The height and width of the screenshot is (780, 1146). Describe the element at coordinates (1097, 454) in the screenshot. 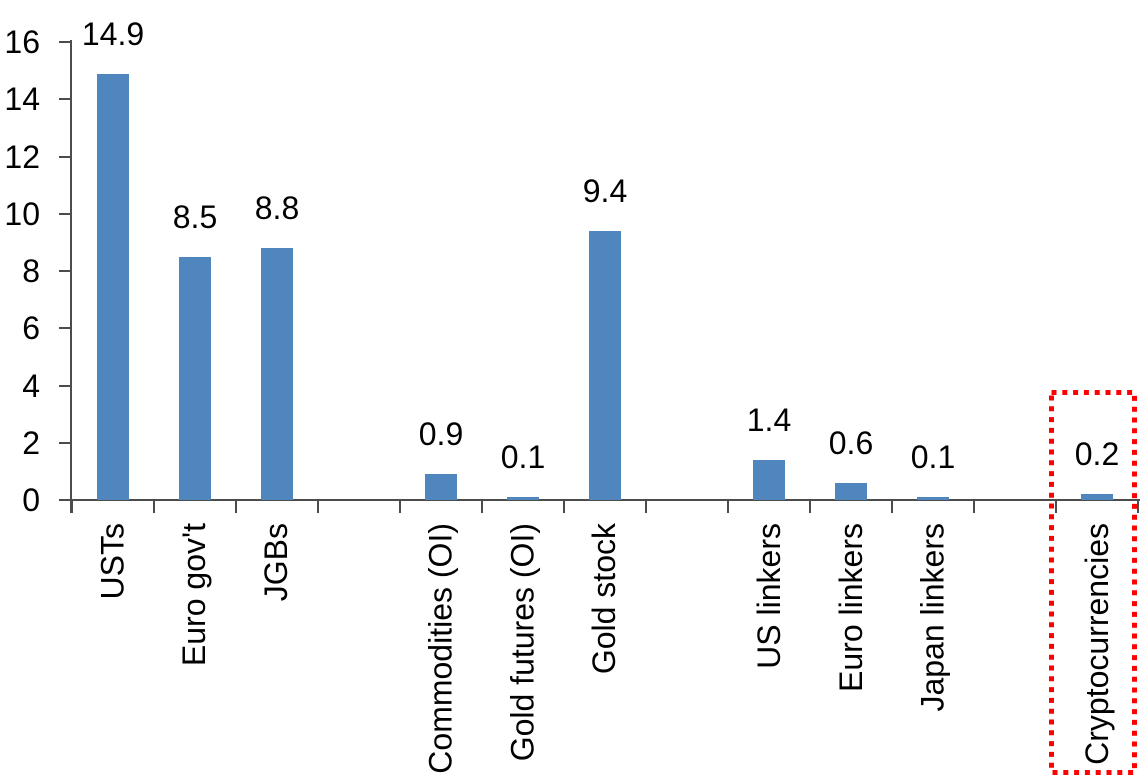

I see `bar-value-label: 0.2` at that location.